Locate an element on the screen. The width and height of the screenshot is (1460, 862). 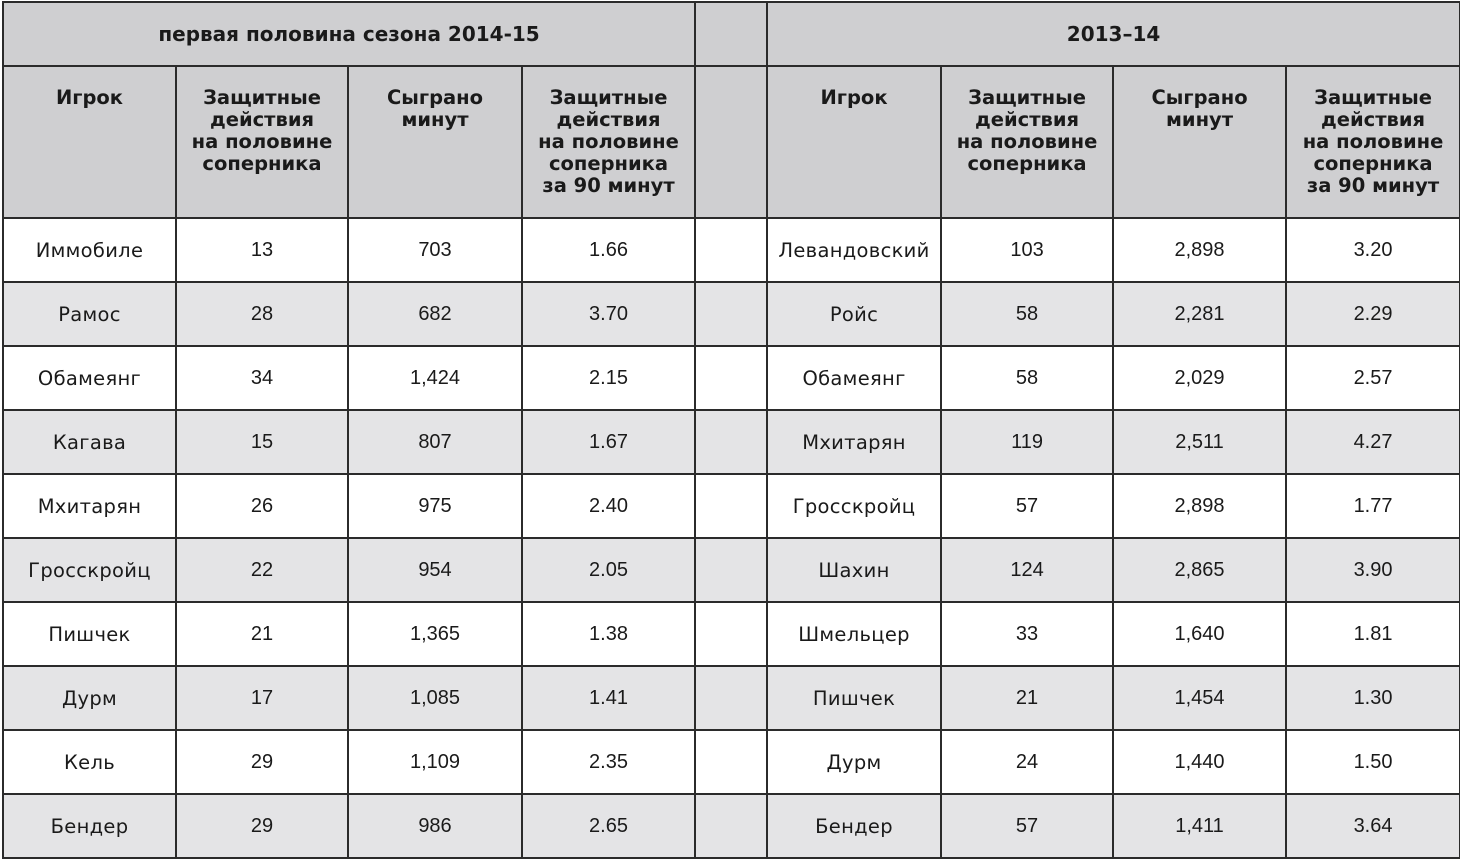
right-player-name: Пишчек is located at coordinates (854, 698).